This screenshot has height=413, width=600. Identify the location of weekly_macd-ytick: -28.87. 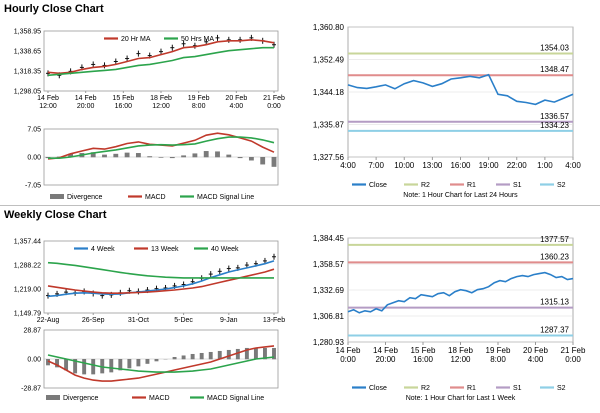
(31, 389).